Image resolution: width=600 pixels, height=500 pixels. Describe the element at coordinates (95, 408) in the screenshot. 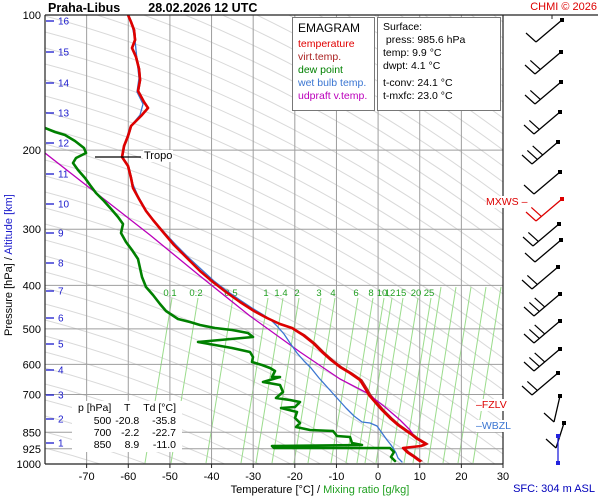

I see `levels-table-header: p [hPa]` at that location.